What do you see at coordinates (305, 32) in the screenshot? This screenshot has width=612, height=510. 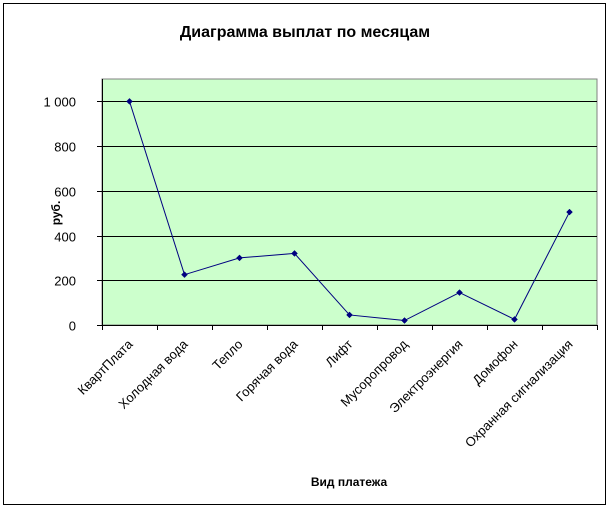 I see `chart-title: Диаграмма выплат по месяцам` at bounding box center [305, 32].